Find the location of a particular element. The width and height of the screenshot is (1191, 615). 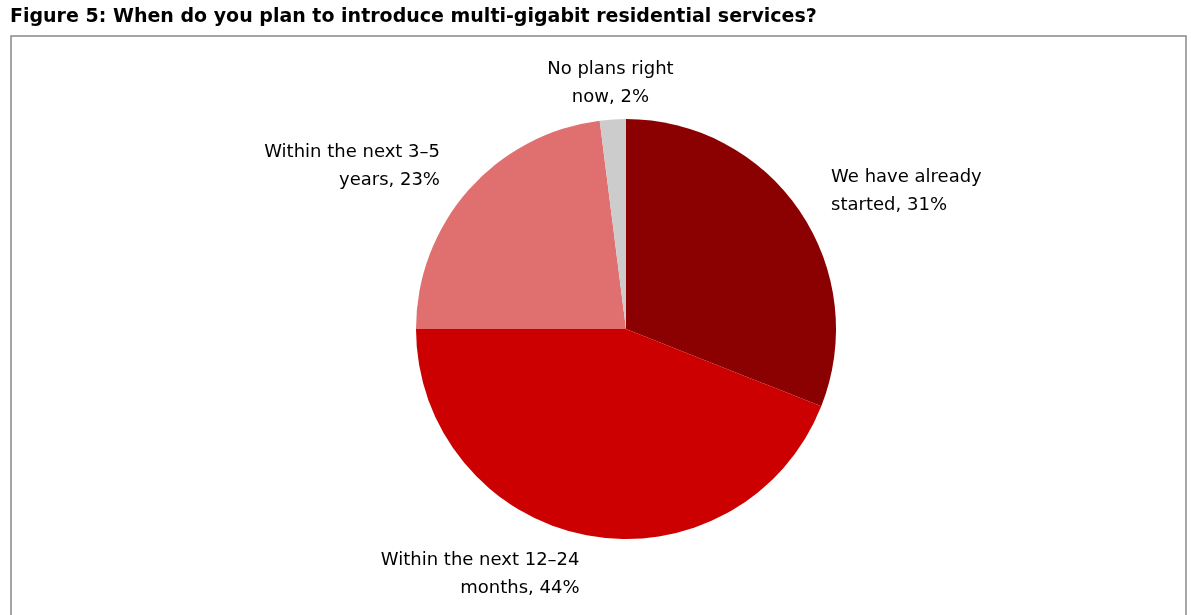

slice-label: Within the next 3–5 years, 23% is located at coordinates (352, 164).